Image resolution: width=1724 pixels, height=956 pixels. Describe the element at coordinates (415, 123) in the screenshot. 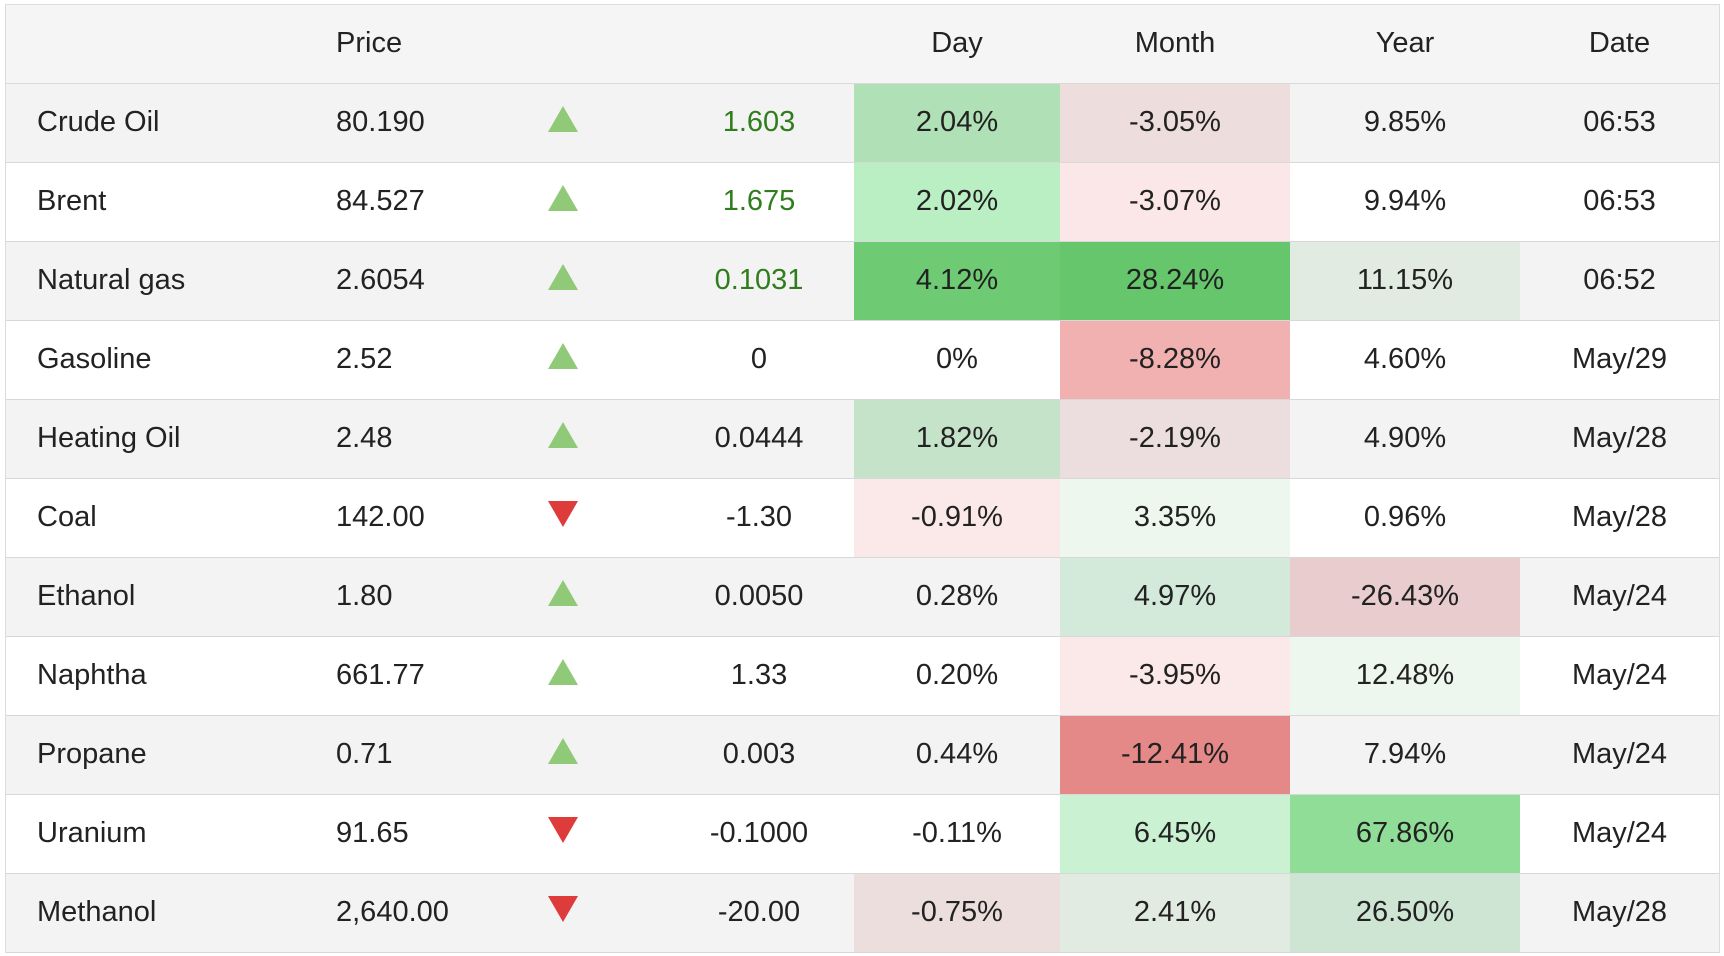

I see `price-cell: 80.190` at that location.